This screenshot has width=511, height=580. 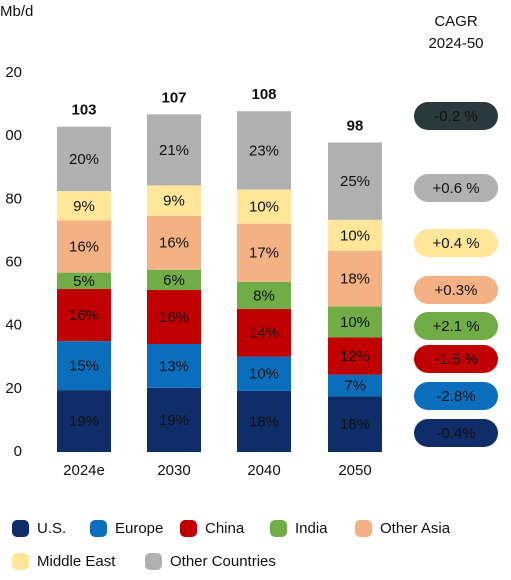 I want to click on data-label: 12%, so click(x=355, y=356).